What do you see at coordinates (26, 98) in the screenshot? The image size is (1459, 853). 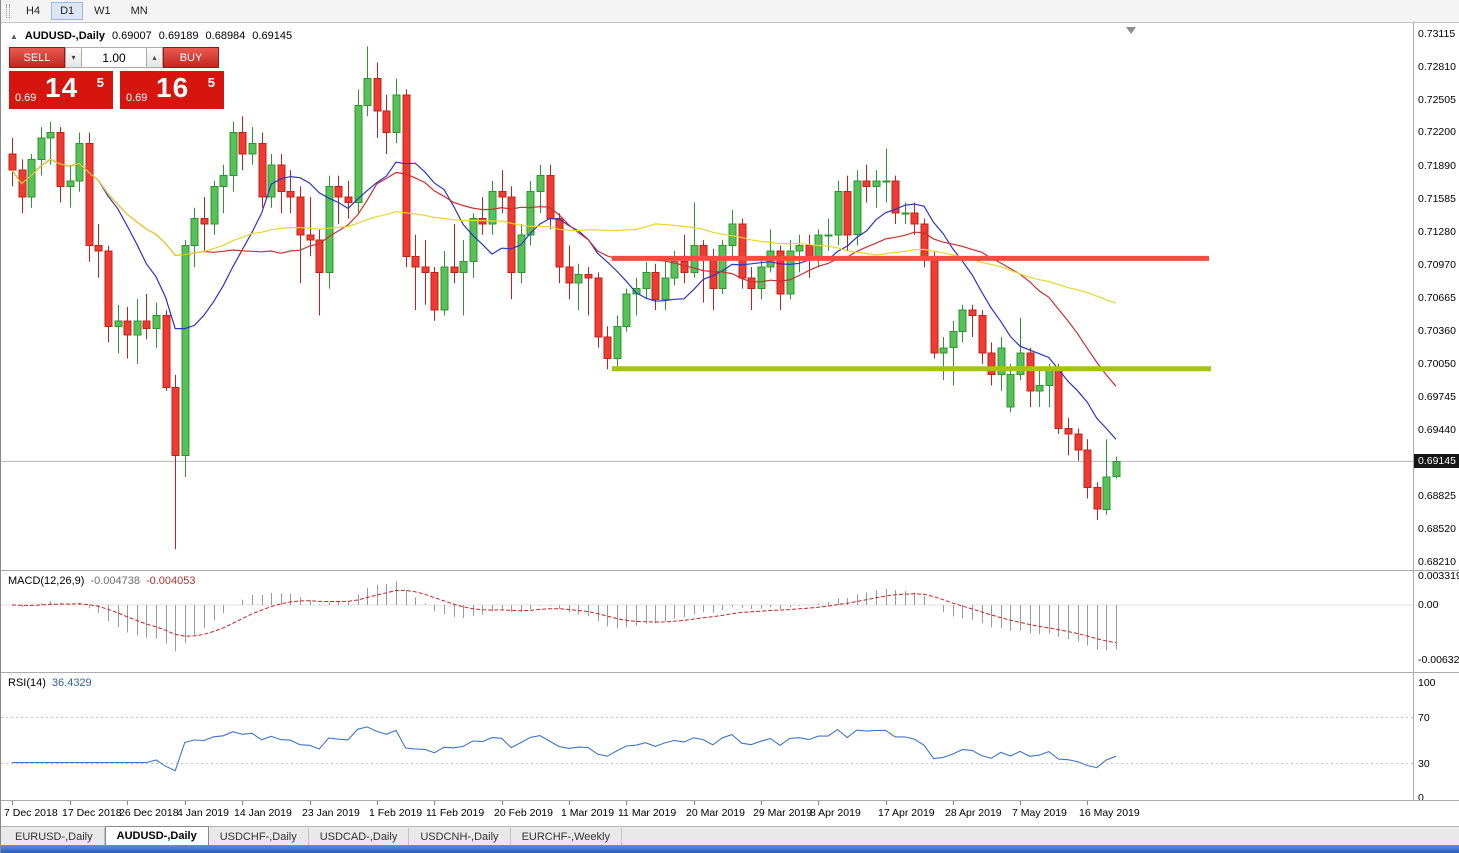 I see `sell-price-prefix: 0.69` at bounding box center [26, 98].